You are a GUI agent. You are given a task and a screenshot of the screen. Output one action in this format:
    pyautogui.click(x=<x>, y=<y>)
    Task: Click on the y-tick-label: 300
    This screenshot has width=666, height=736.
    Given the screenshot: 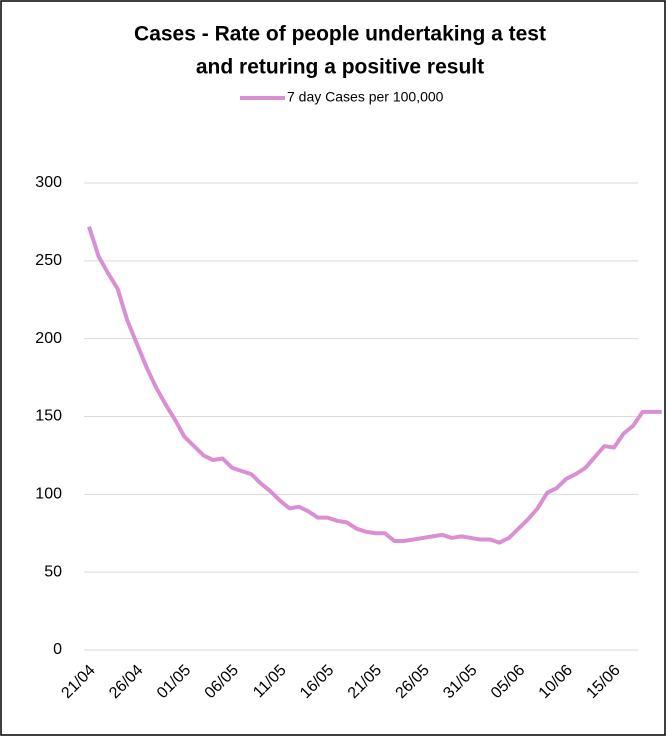 What is the action you would take?
    pyautogui.click(x=48, y=182)
    